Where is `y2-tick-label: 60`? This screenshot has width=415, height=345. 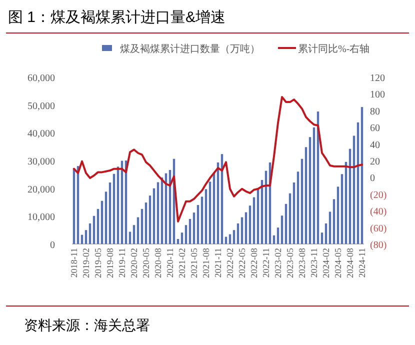 y2-tick-label: 60 is located at coordinates (375, 128).